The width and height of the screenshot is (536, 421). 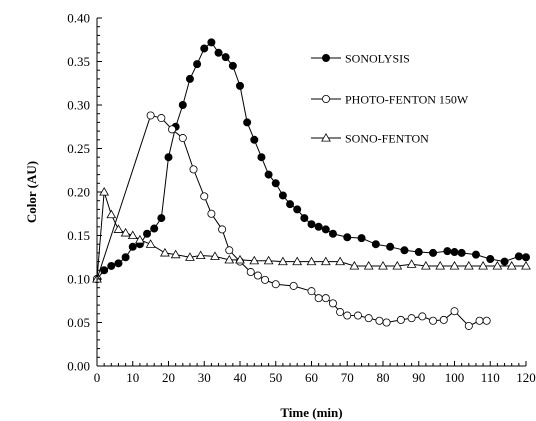 I want to click on legend-entry-photo-fenton: PHOTO-FENTON 150W, so click(x=390, y=100).